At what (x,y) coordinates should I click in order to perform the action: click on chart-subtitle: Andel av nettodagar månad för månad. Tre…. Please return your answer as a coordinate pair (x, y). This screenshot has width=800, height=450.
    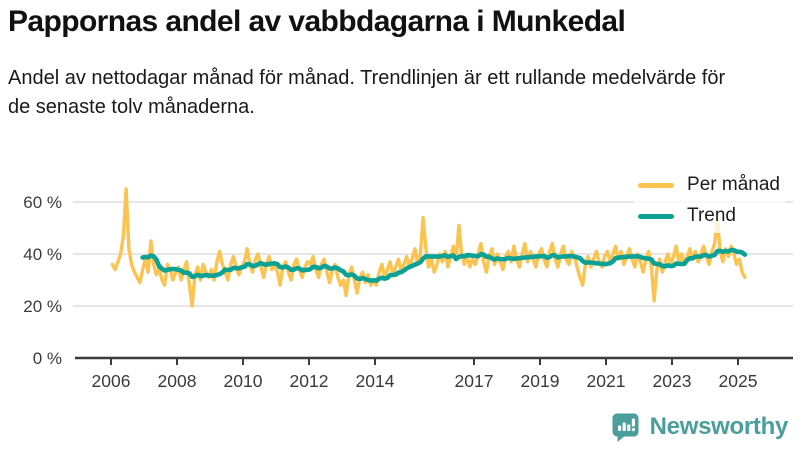
    Looking at the image, I should click on (367, 92).